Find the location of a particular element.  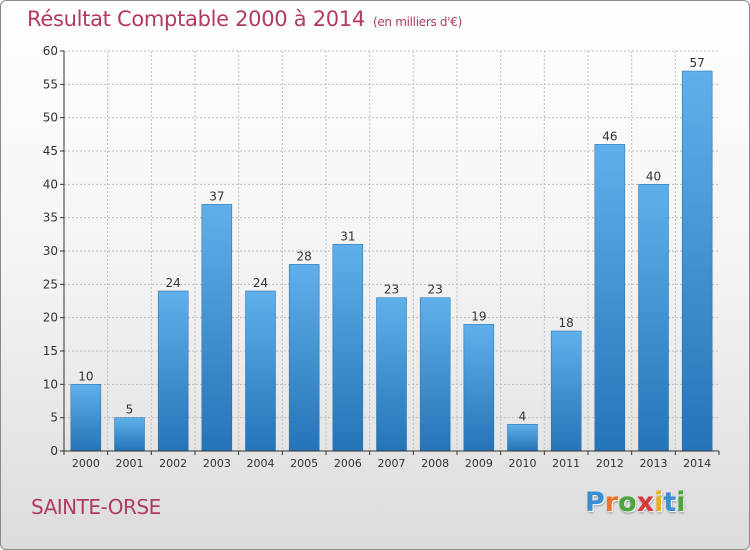

y-tick-label: 10 is located at coordinates (50, 384).